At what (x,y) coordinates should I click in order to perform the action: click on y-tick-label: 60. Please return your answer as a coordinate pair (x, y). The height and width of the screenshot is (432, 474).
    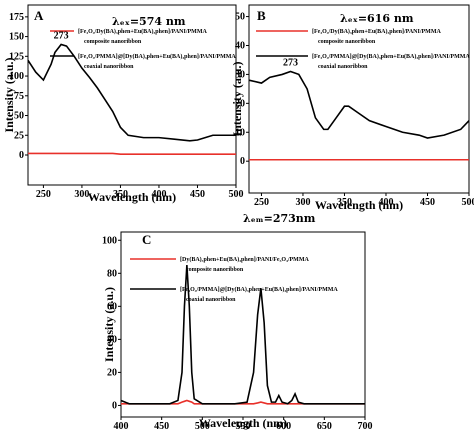
    Looking at the image, I should click on (112, 306).